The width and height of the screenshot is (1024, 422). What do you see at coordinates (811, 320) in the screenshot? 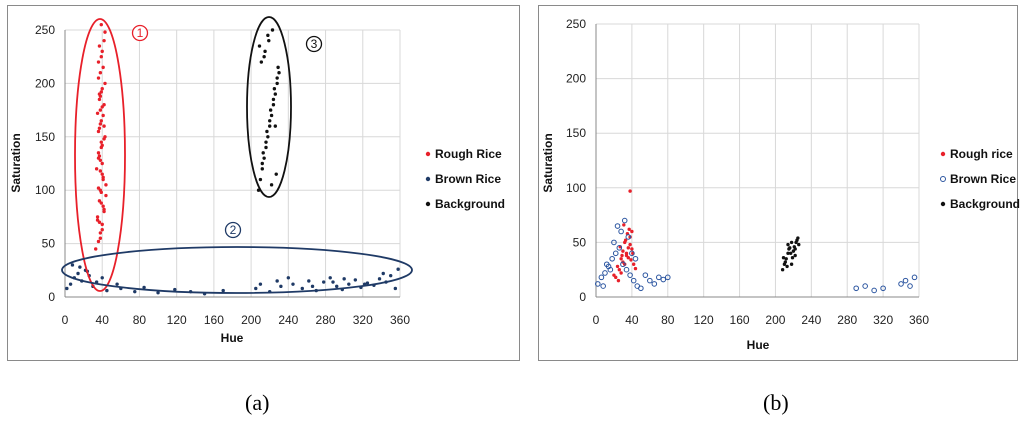
I see `x-tick-label-b: 240` at bounding box center [811, 320].